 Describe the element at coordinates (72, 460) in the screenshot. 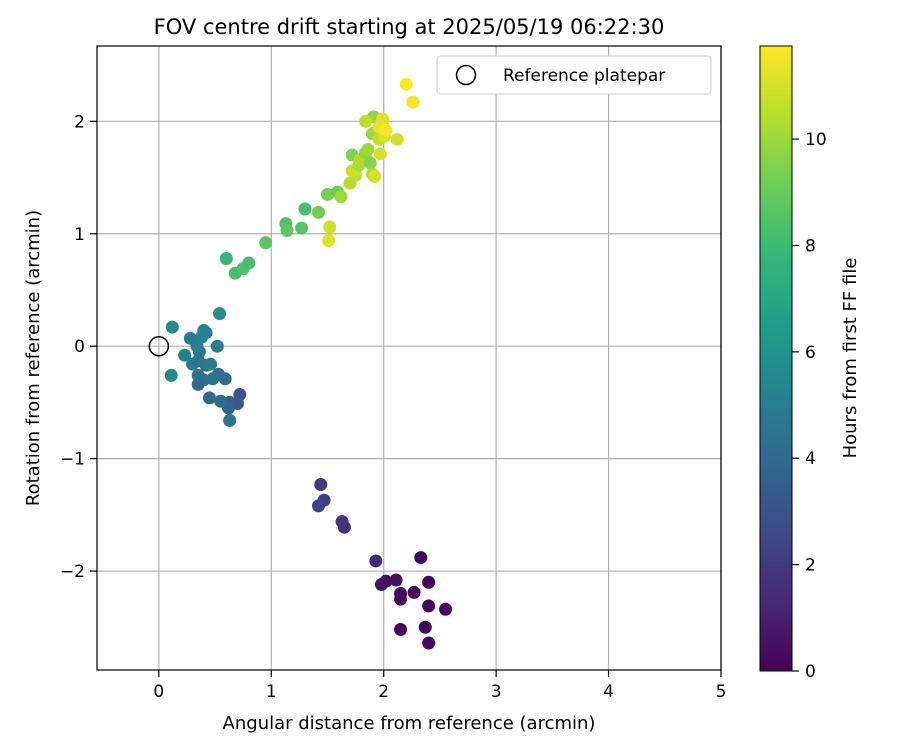

I see `y-tick-label: −1` at that location.